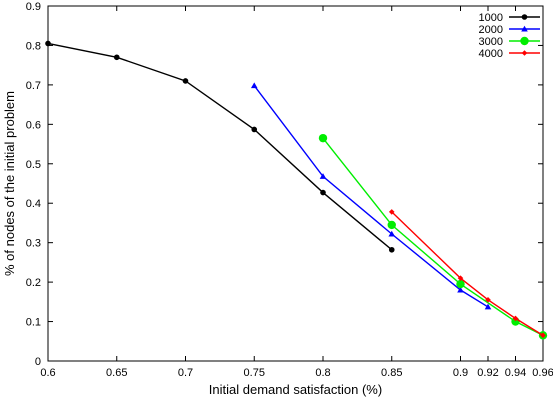 The width and height of the screenshot is (553, 401). Describe the element at coordinates (509, 18) in the screenshot. I see `legend-item: 1000` at that location.